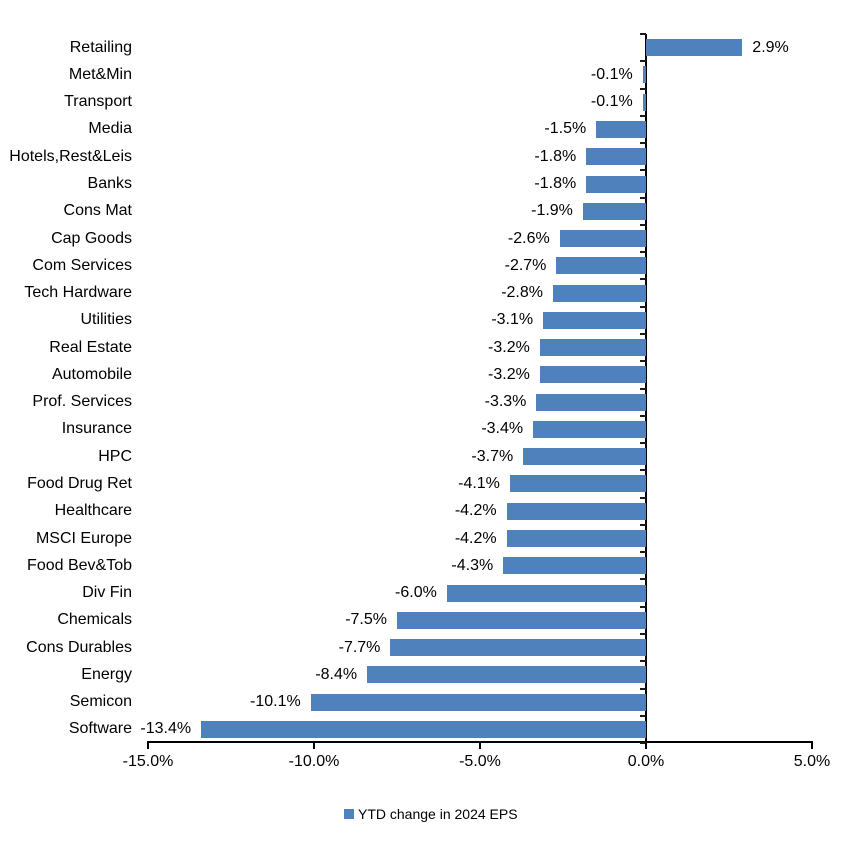 Image resolution: width=852 pixels, height=847 pixels. What do you see at coordinates (78, 293) in the screenshot?
I see `category-label: Tech Hardware` at bounding box center [78, 293].